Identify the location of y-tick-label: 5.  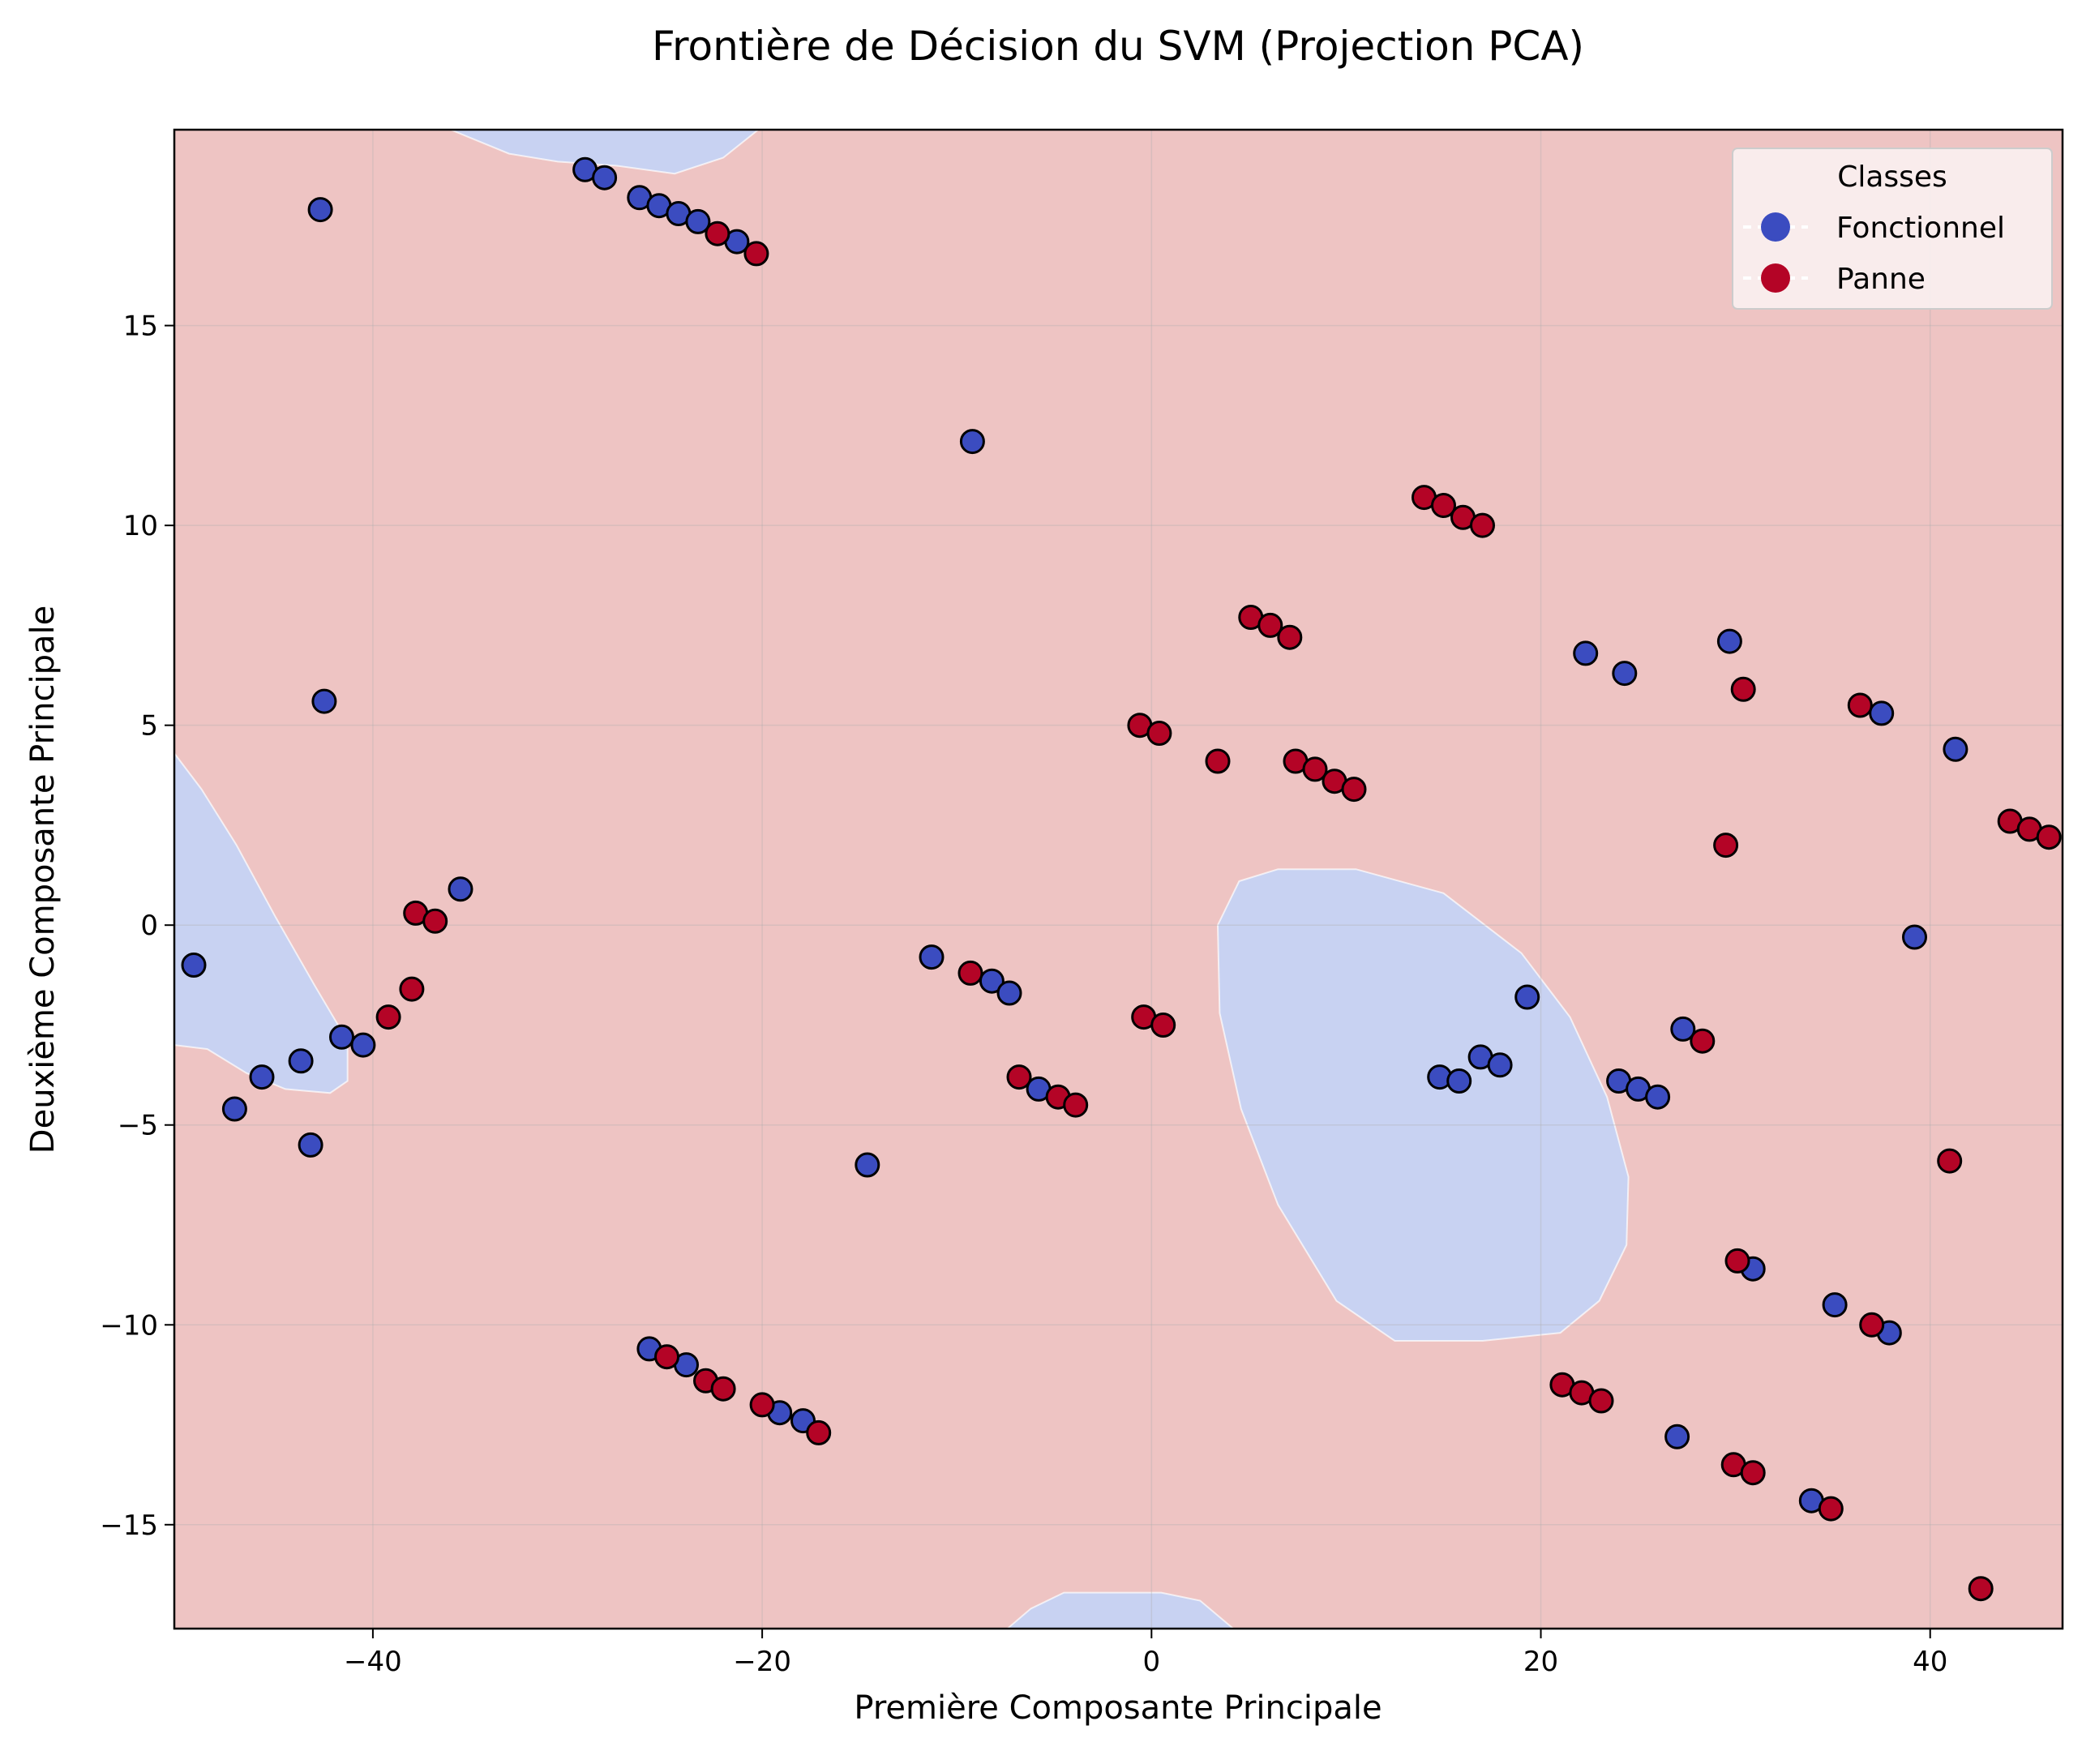
(149, 726).